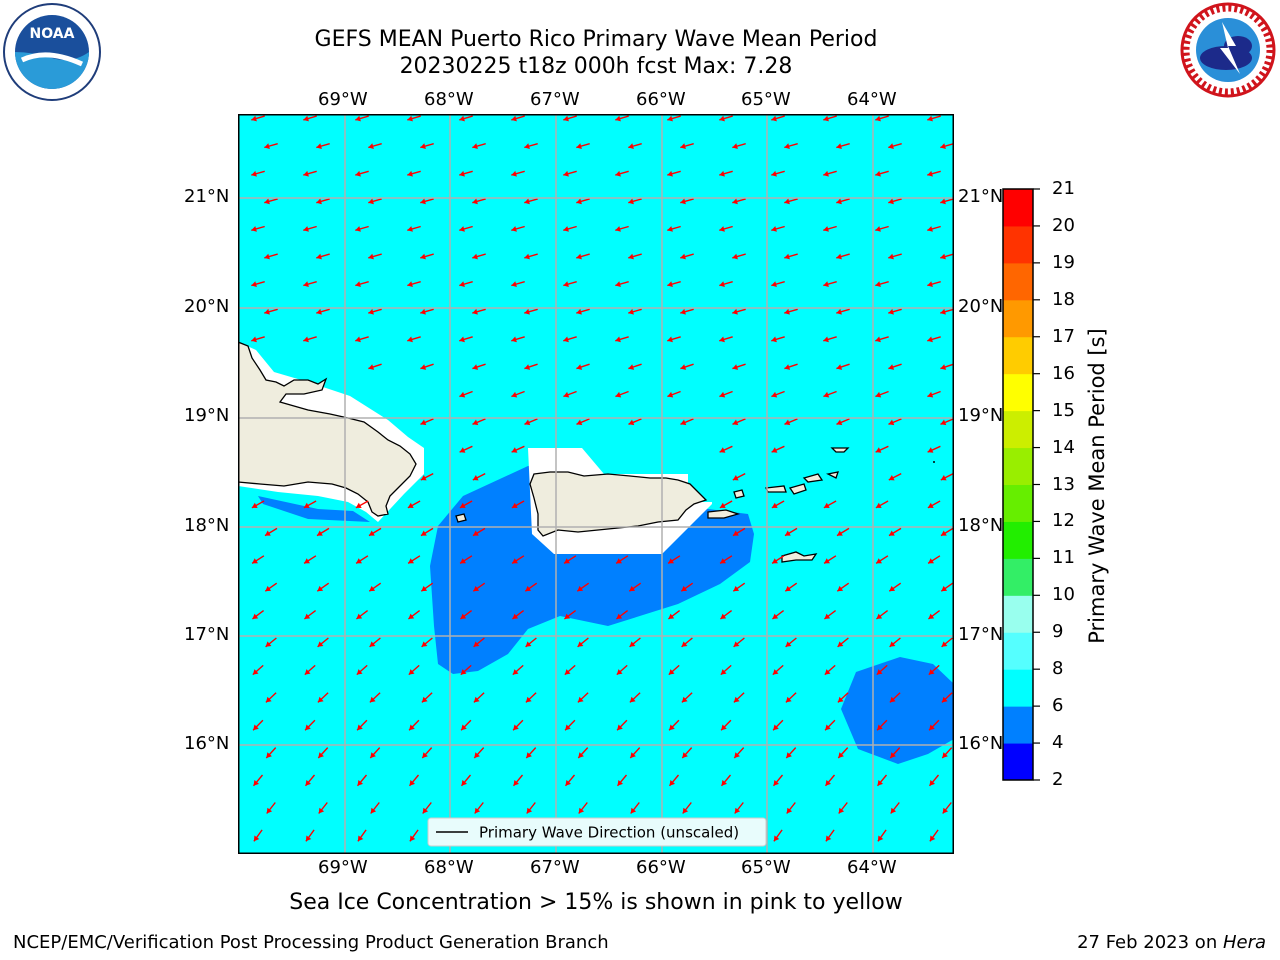 This screenshot has height=960, width=1280. Describe the element at coordinates (1171, 942) in the screenshot. I see `footer-date: 27 Feb 2023 on Hera` at that location.